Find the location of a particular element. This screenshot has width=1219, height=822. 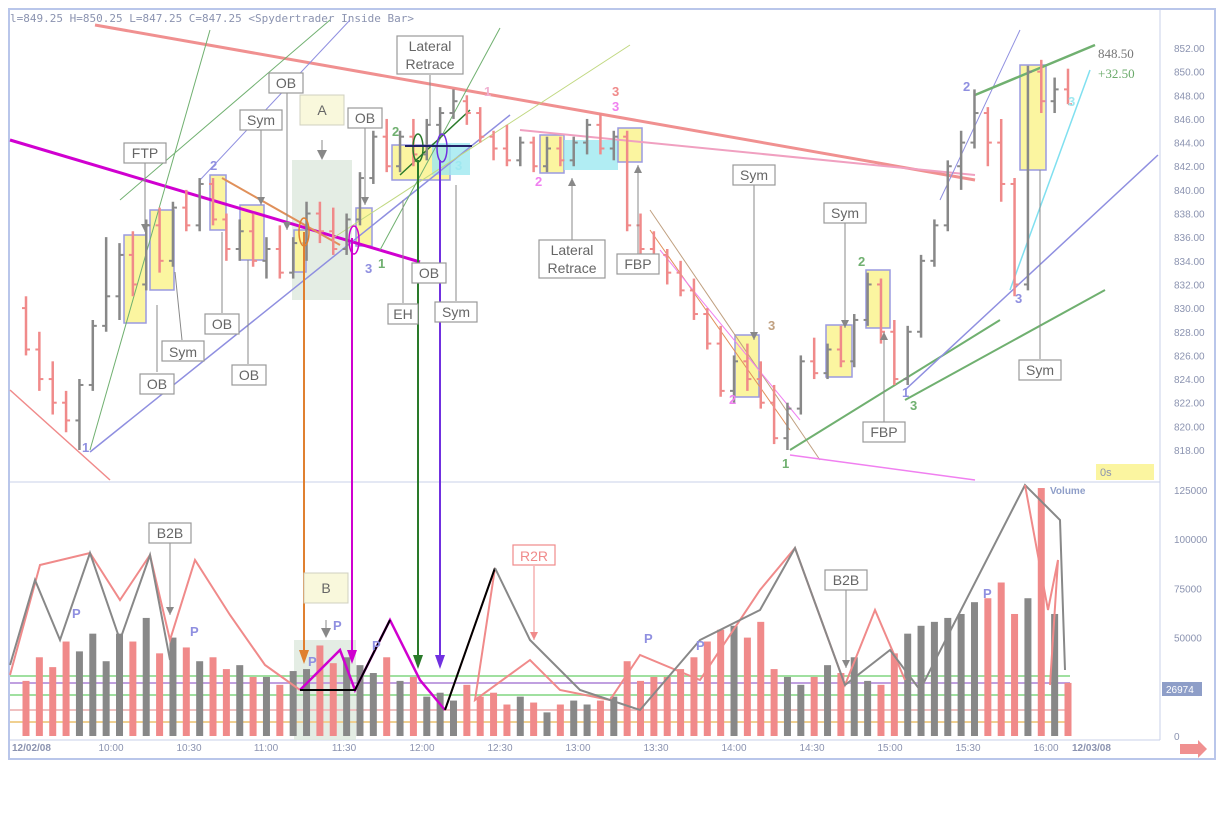

last-price: 848.50 is located at coordinates (1116, 53).